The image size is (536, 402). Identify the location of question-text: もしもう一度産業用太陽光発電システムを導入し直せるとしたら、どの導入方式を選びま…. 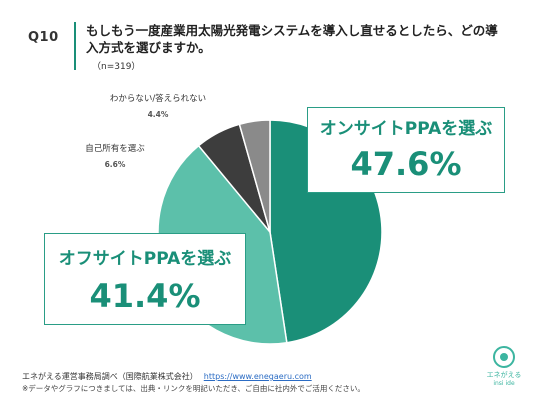
(292, 39).